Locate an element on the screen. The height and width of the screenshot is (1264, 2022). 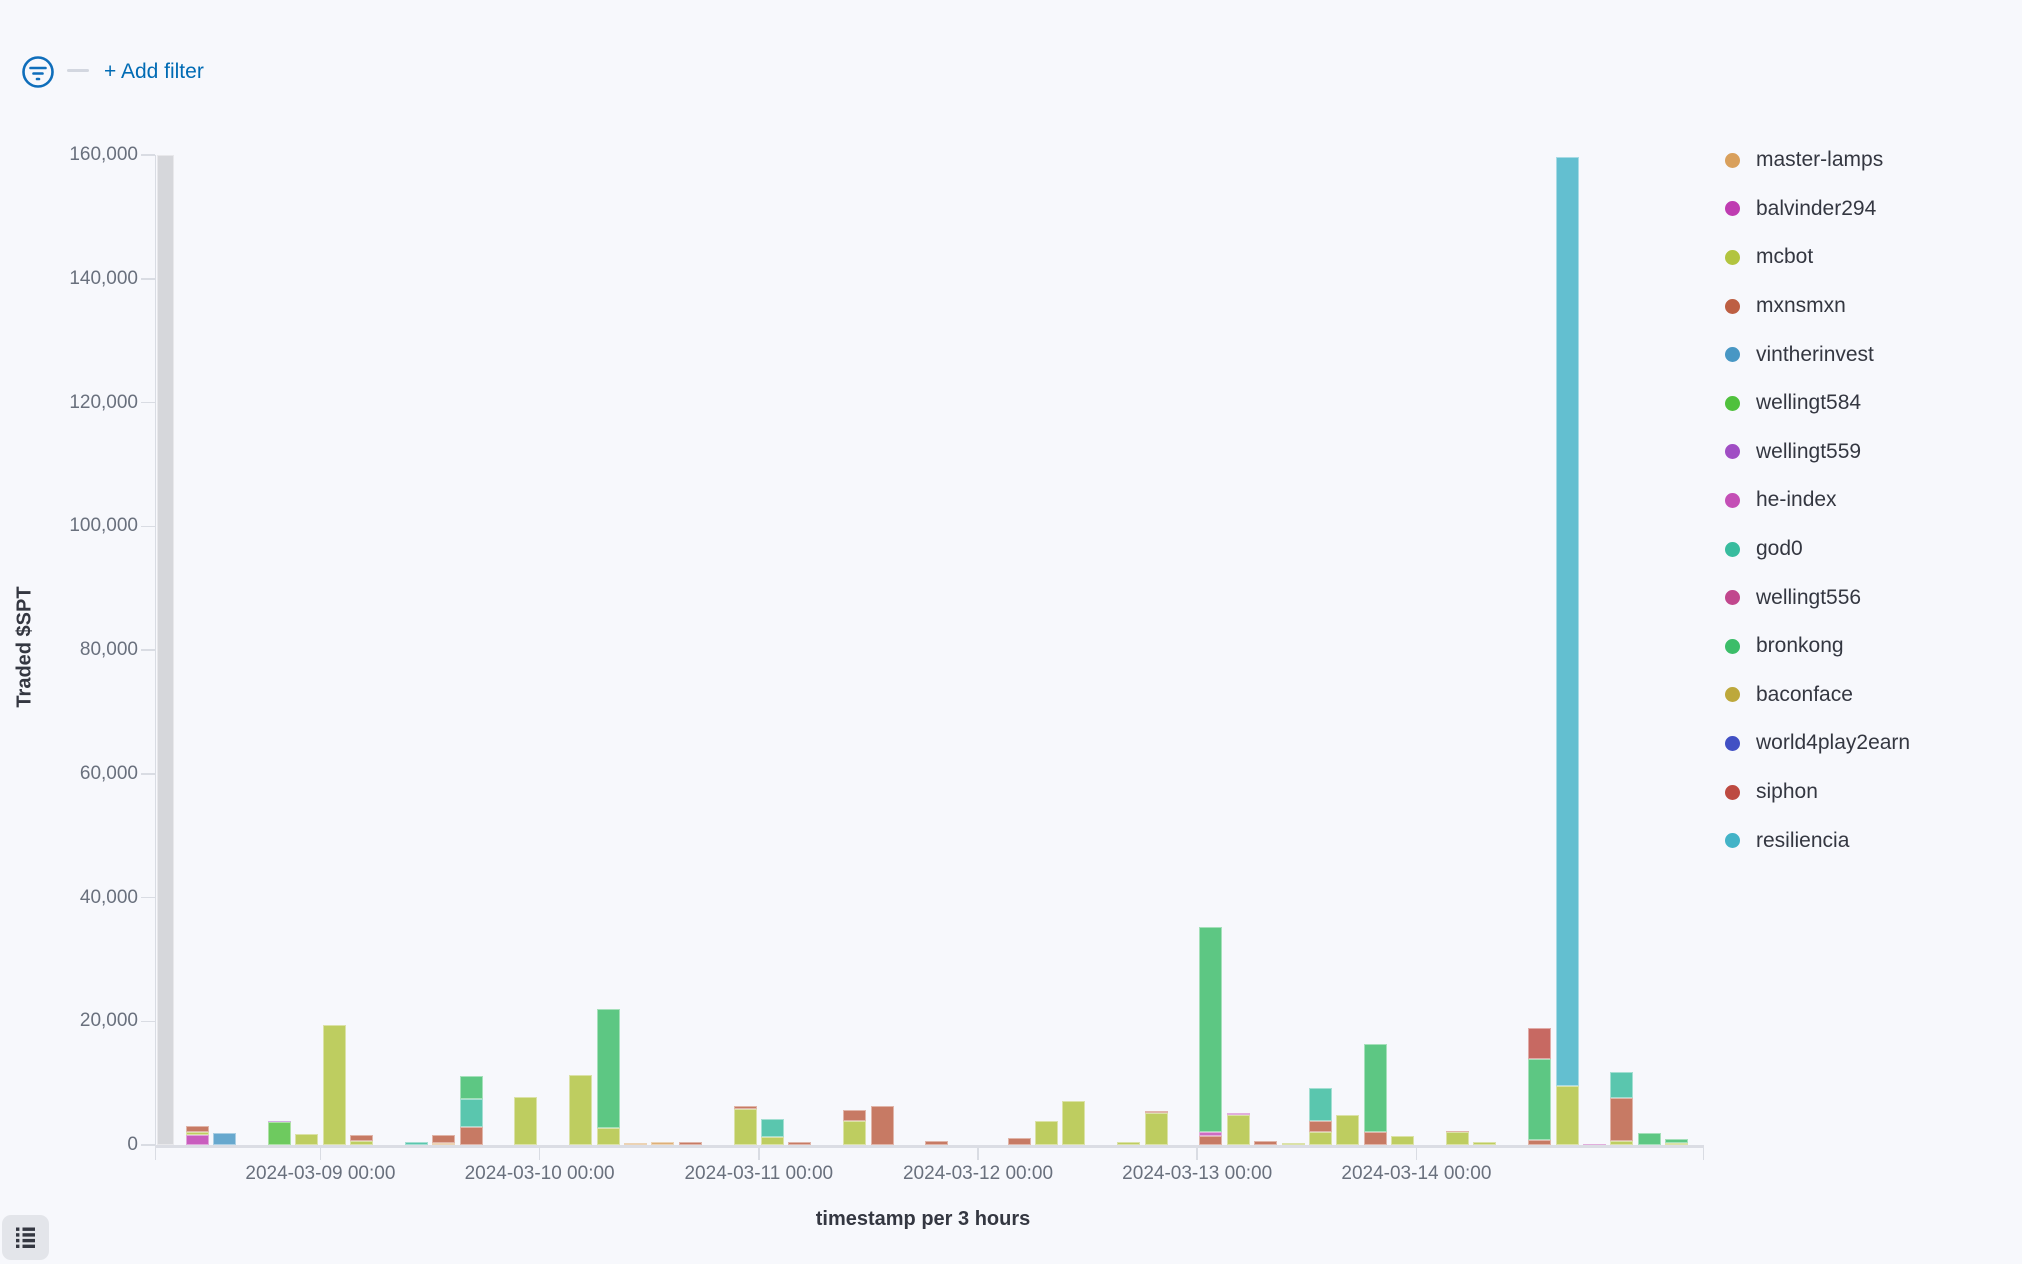
bar-2024-03-11 18:00-mxnsmxn is located at coordinates (937, 1143).